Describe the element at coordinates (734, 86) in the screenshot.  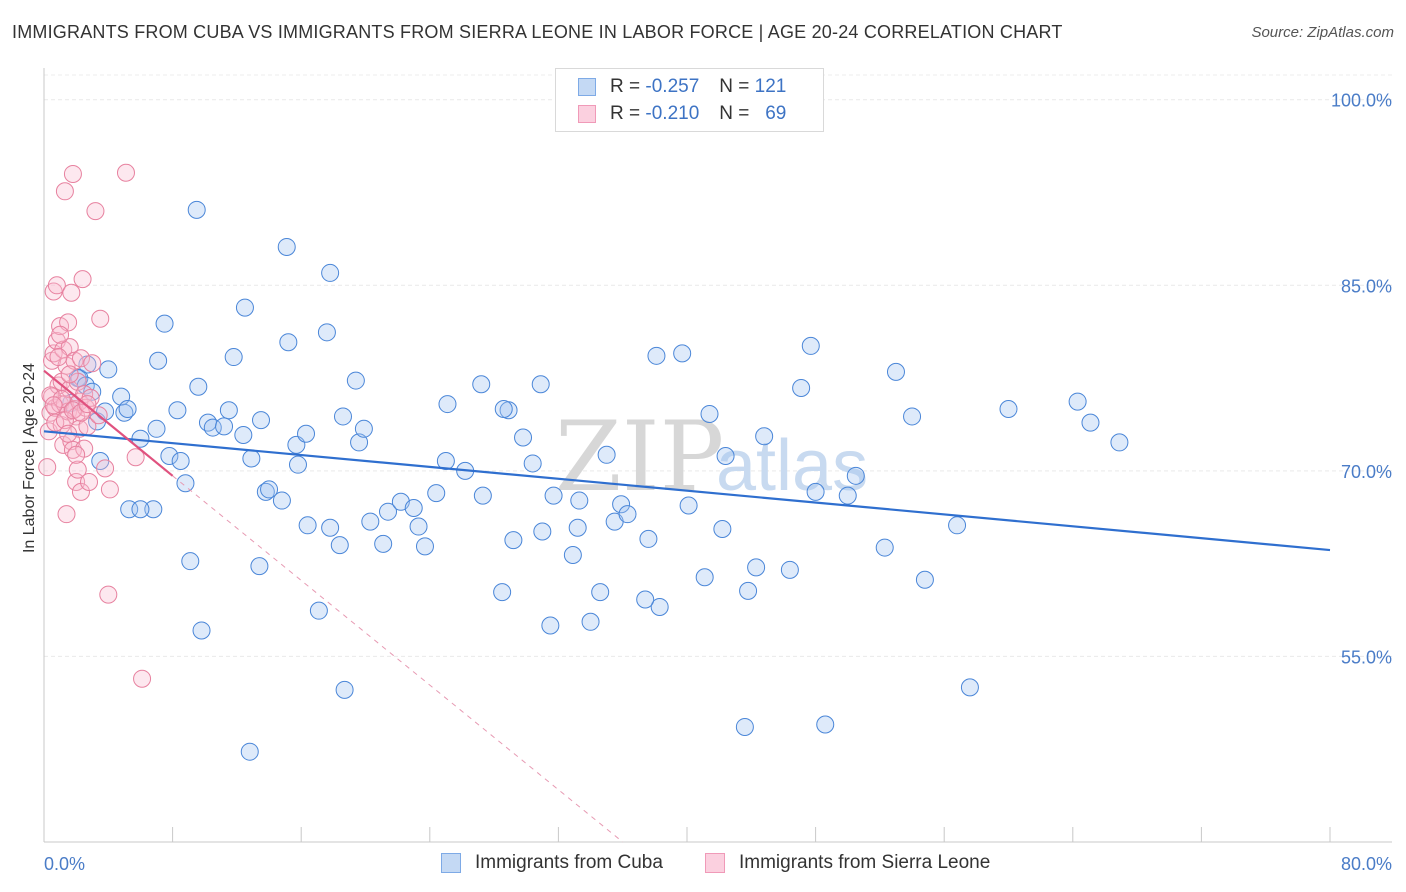
I see `legend-n-label: N =` at that location.